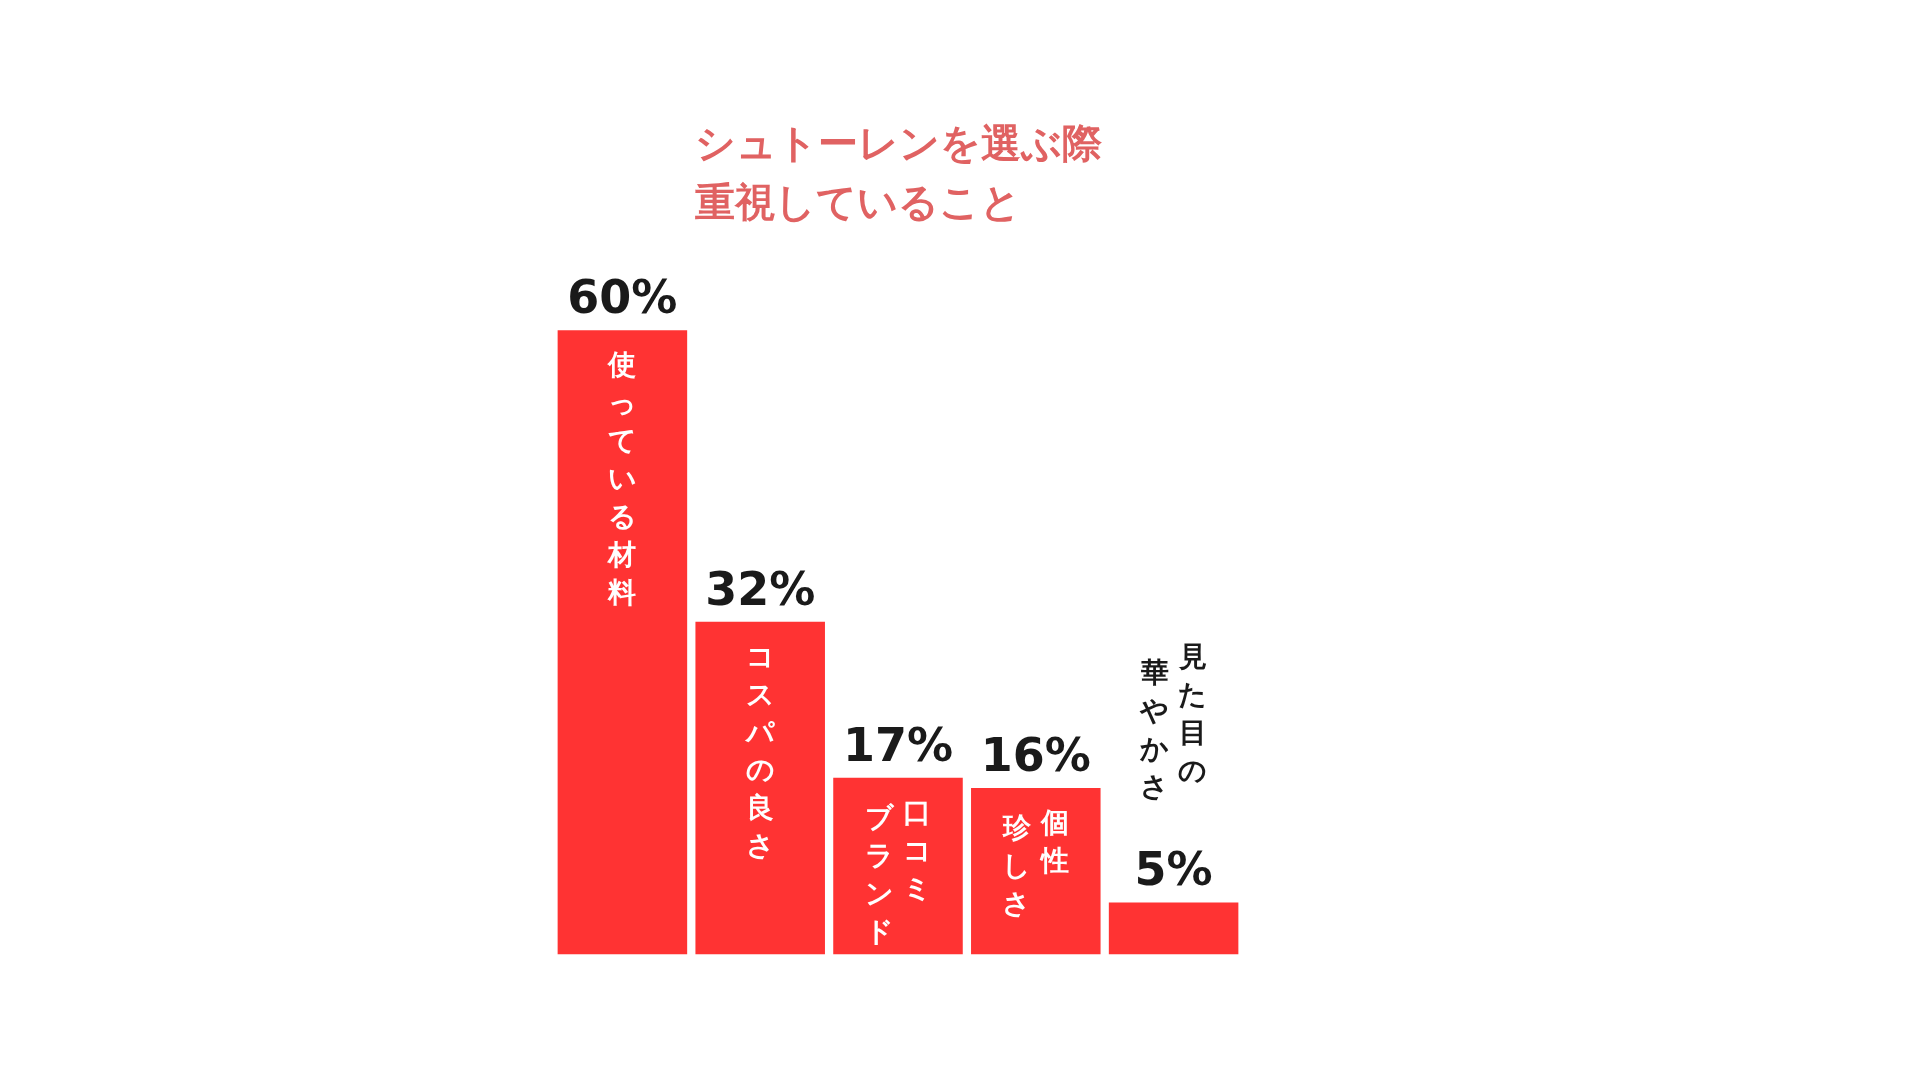  Describe the element at coordinates (898, 744) in the screenshot. I see `data-label: 17%` at that location.